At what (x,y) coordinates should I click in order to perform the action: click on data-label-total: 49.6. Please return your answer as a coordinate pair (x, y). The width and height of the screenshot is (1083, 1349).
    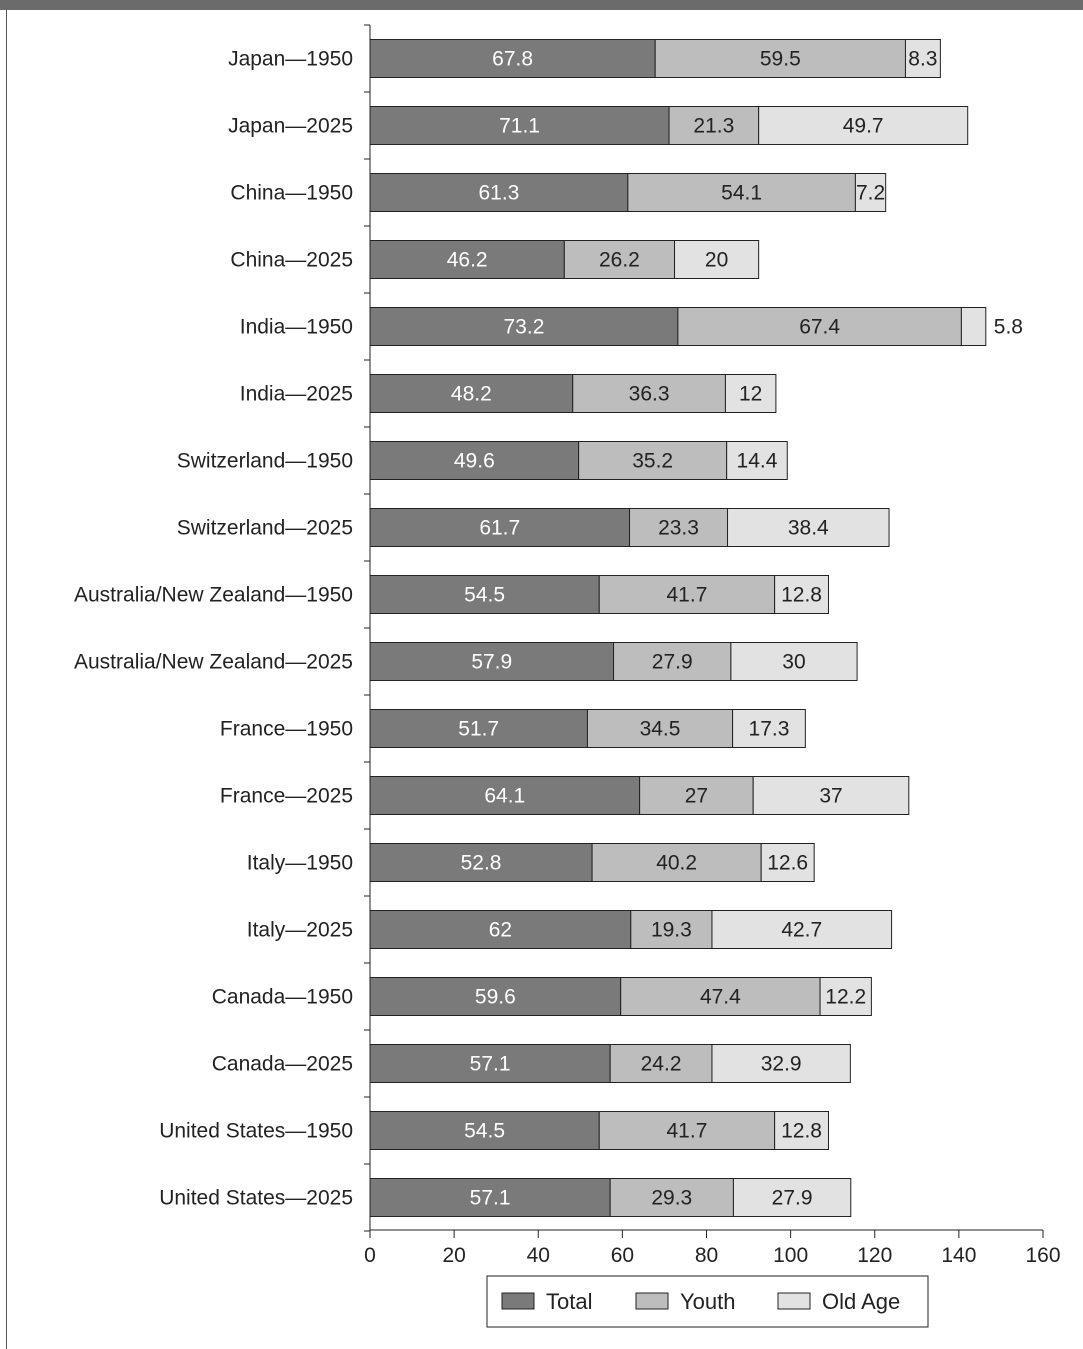
    Looking at the image, I should click on (474, 461).